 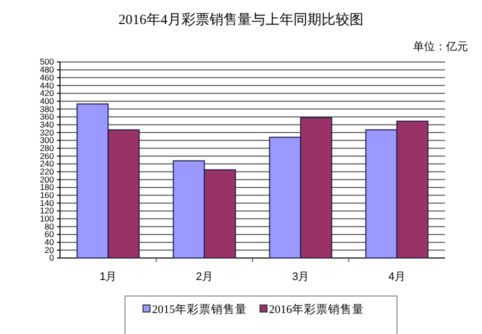 What do you see at coordinates (49, 242) in the screenshot?
I see `y-tick-label: 40` at bounding box center [49, 242].